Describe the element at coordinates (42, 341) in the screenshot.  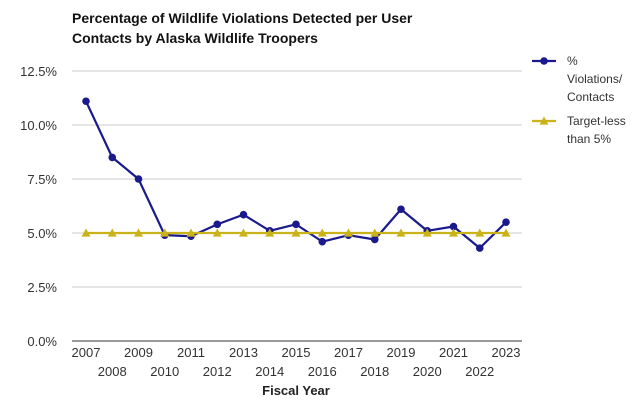
I see `y-tick-label: 0.0%` at that location.